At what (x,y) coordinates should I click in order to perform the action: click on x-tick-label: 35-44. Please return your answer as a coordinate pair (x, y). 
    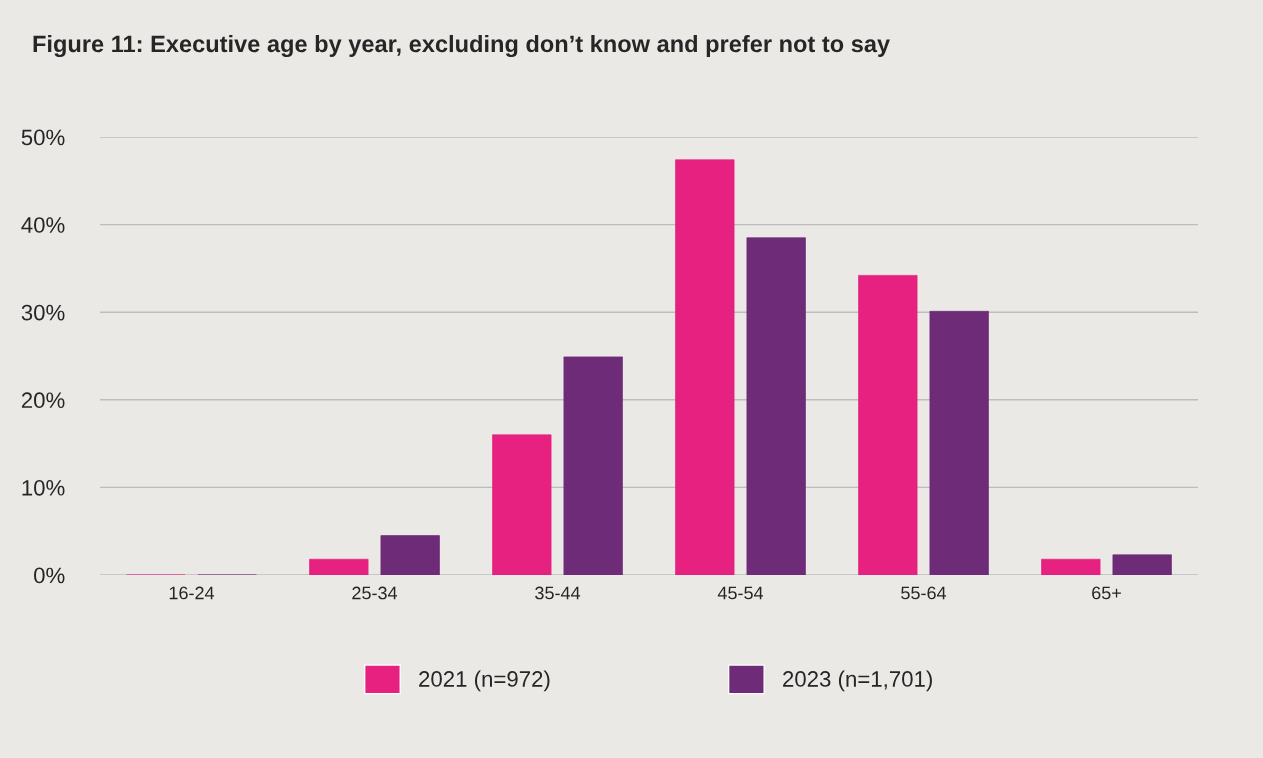
    Looking at the image, I should click on (558, 593).